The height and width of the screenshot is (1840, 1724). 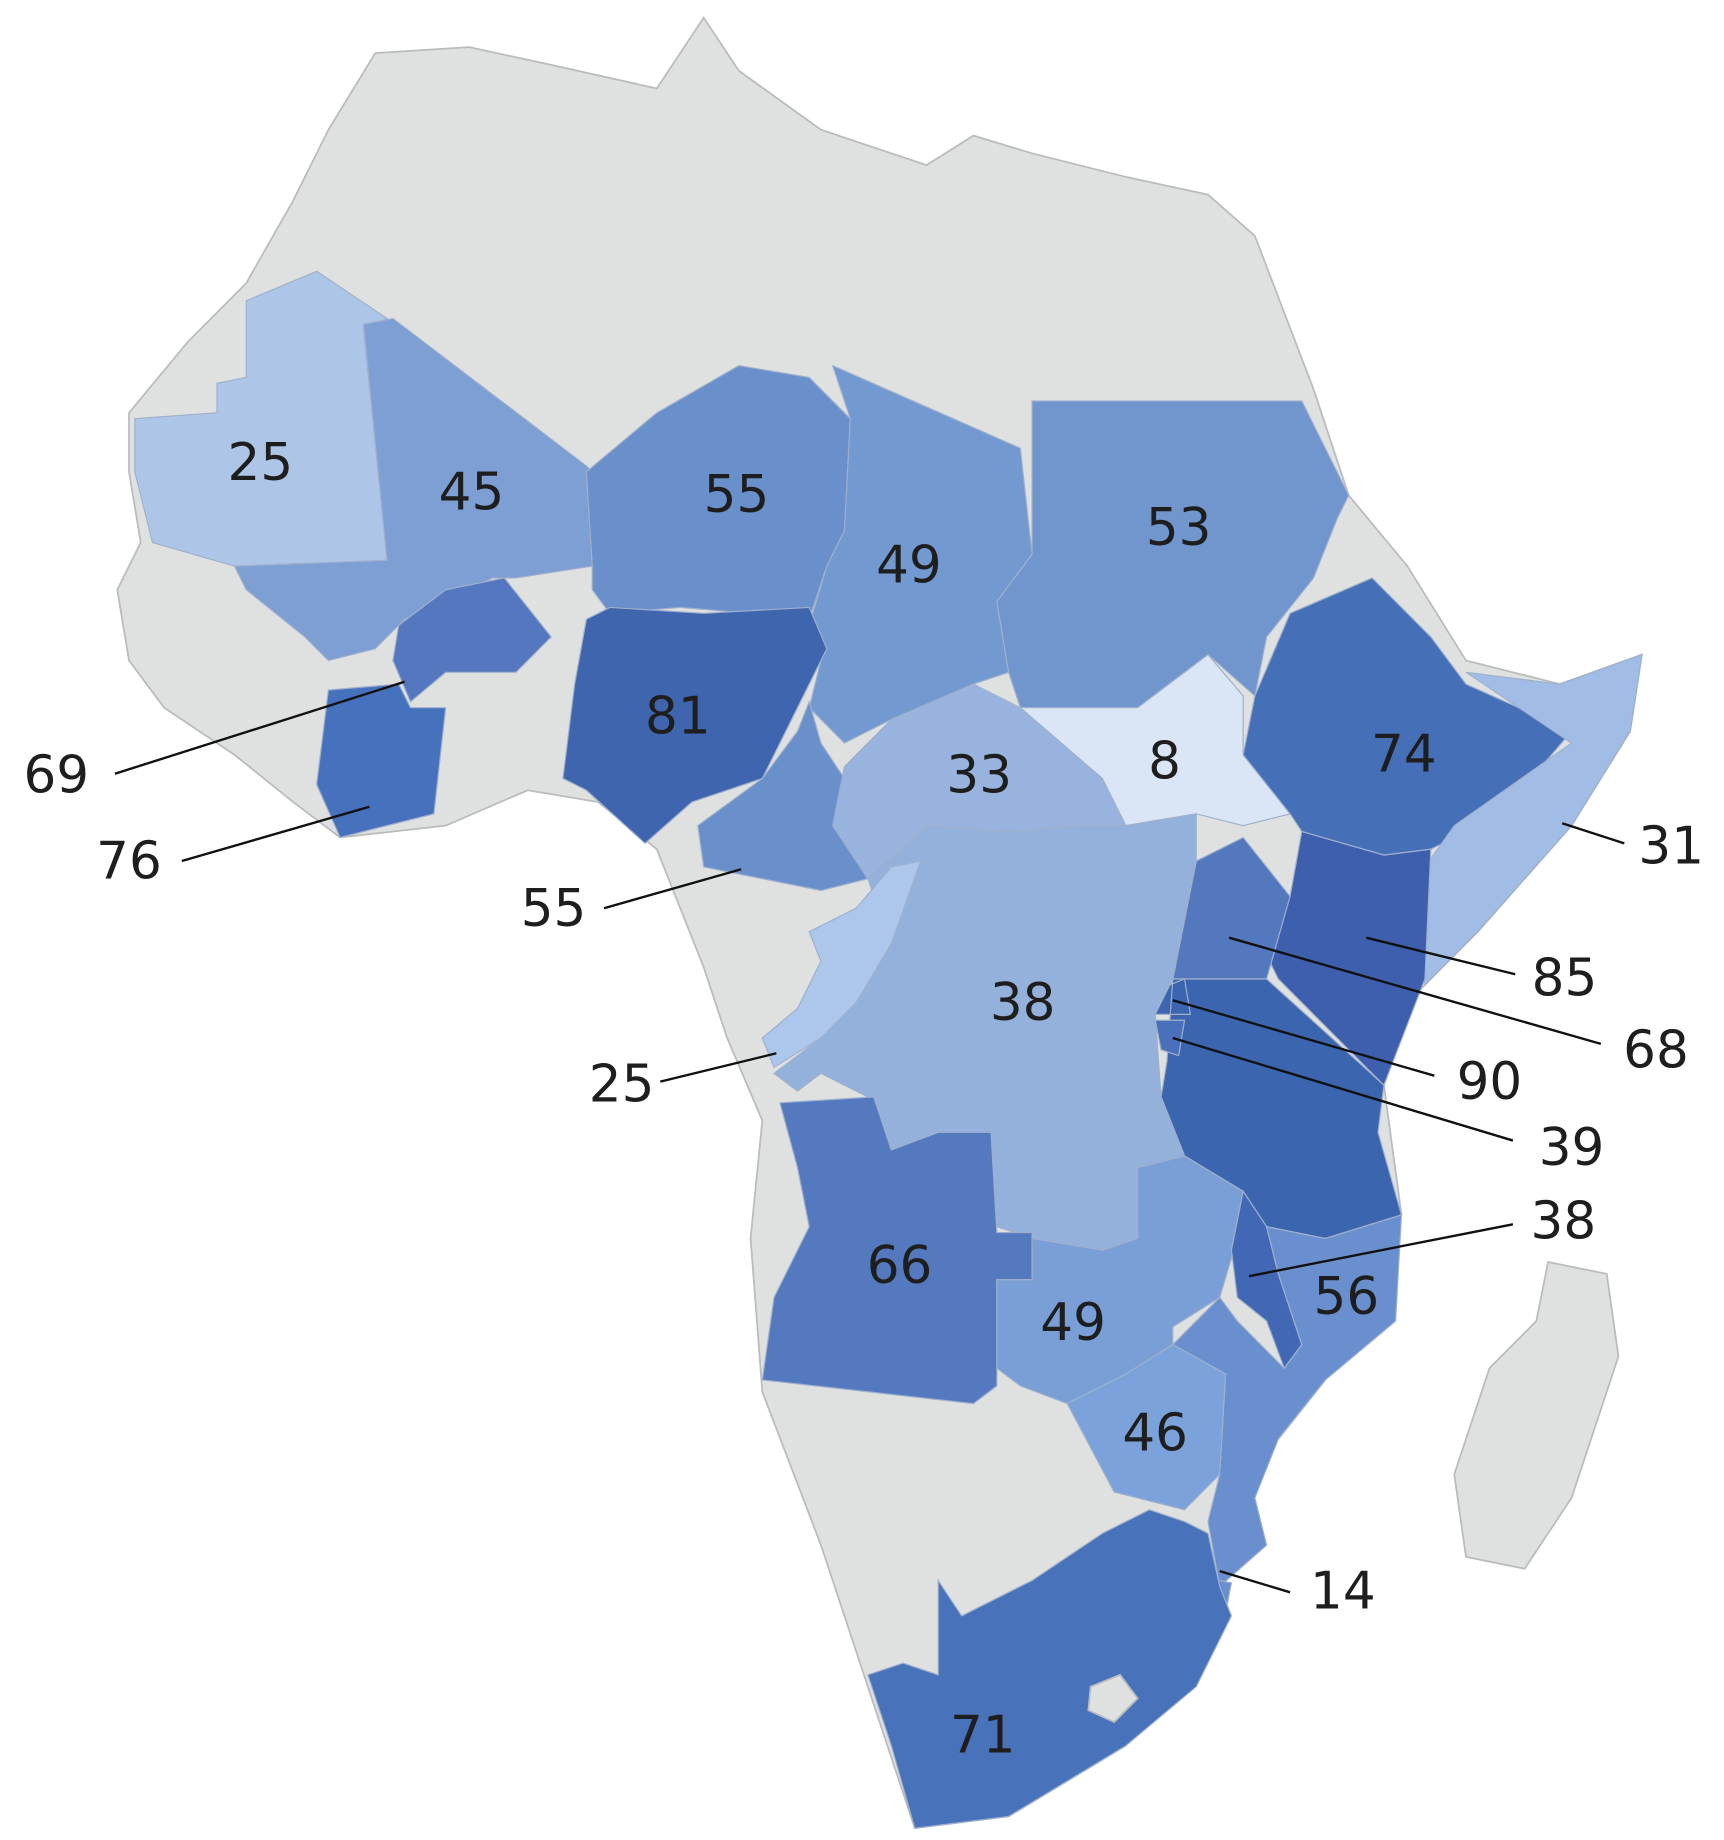 What do you see at coordinates (1671, 846) in the screenshot?
I see `region-value-label: 31` at bounding box center [1671, 846].